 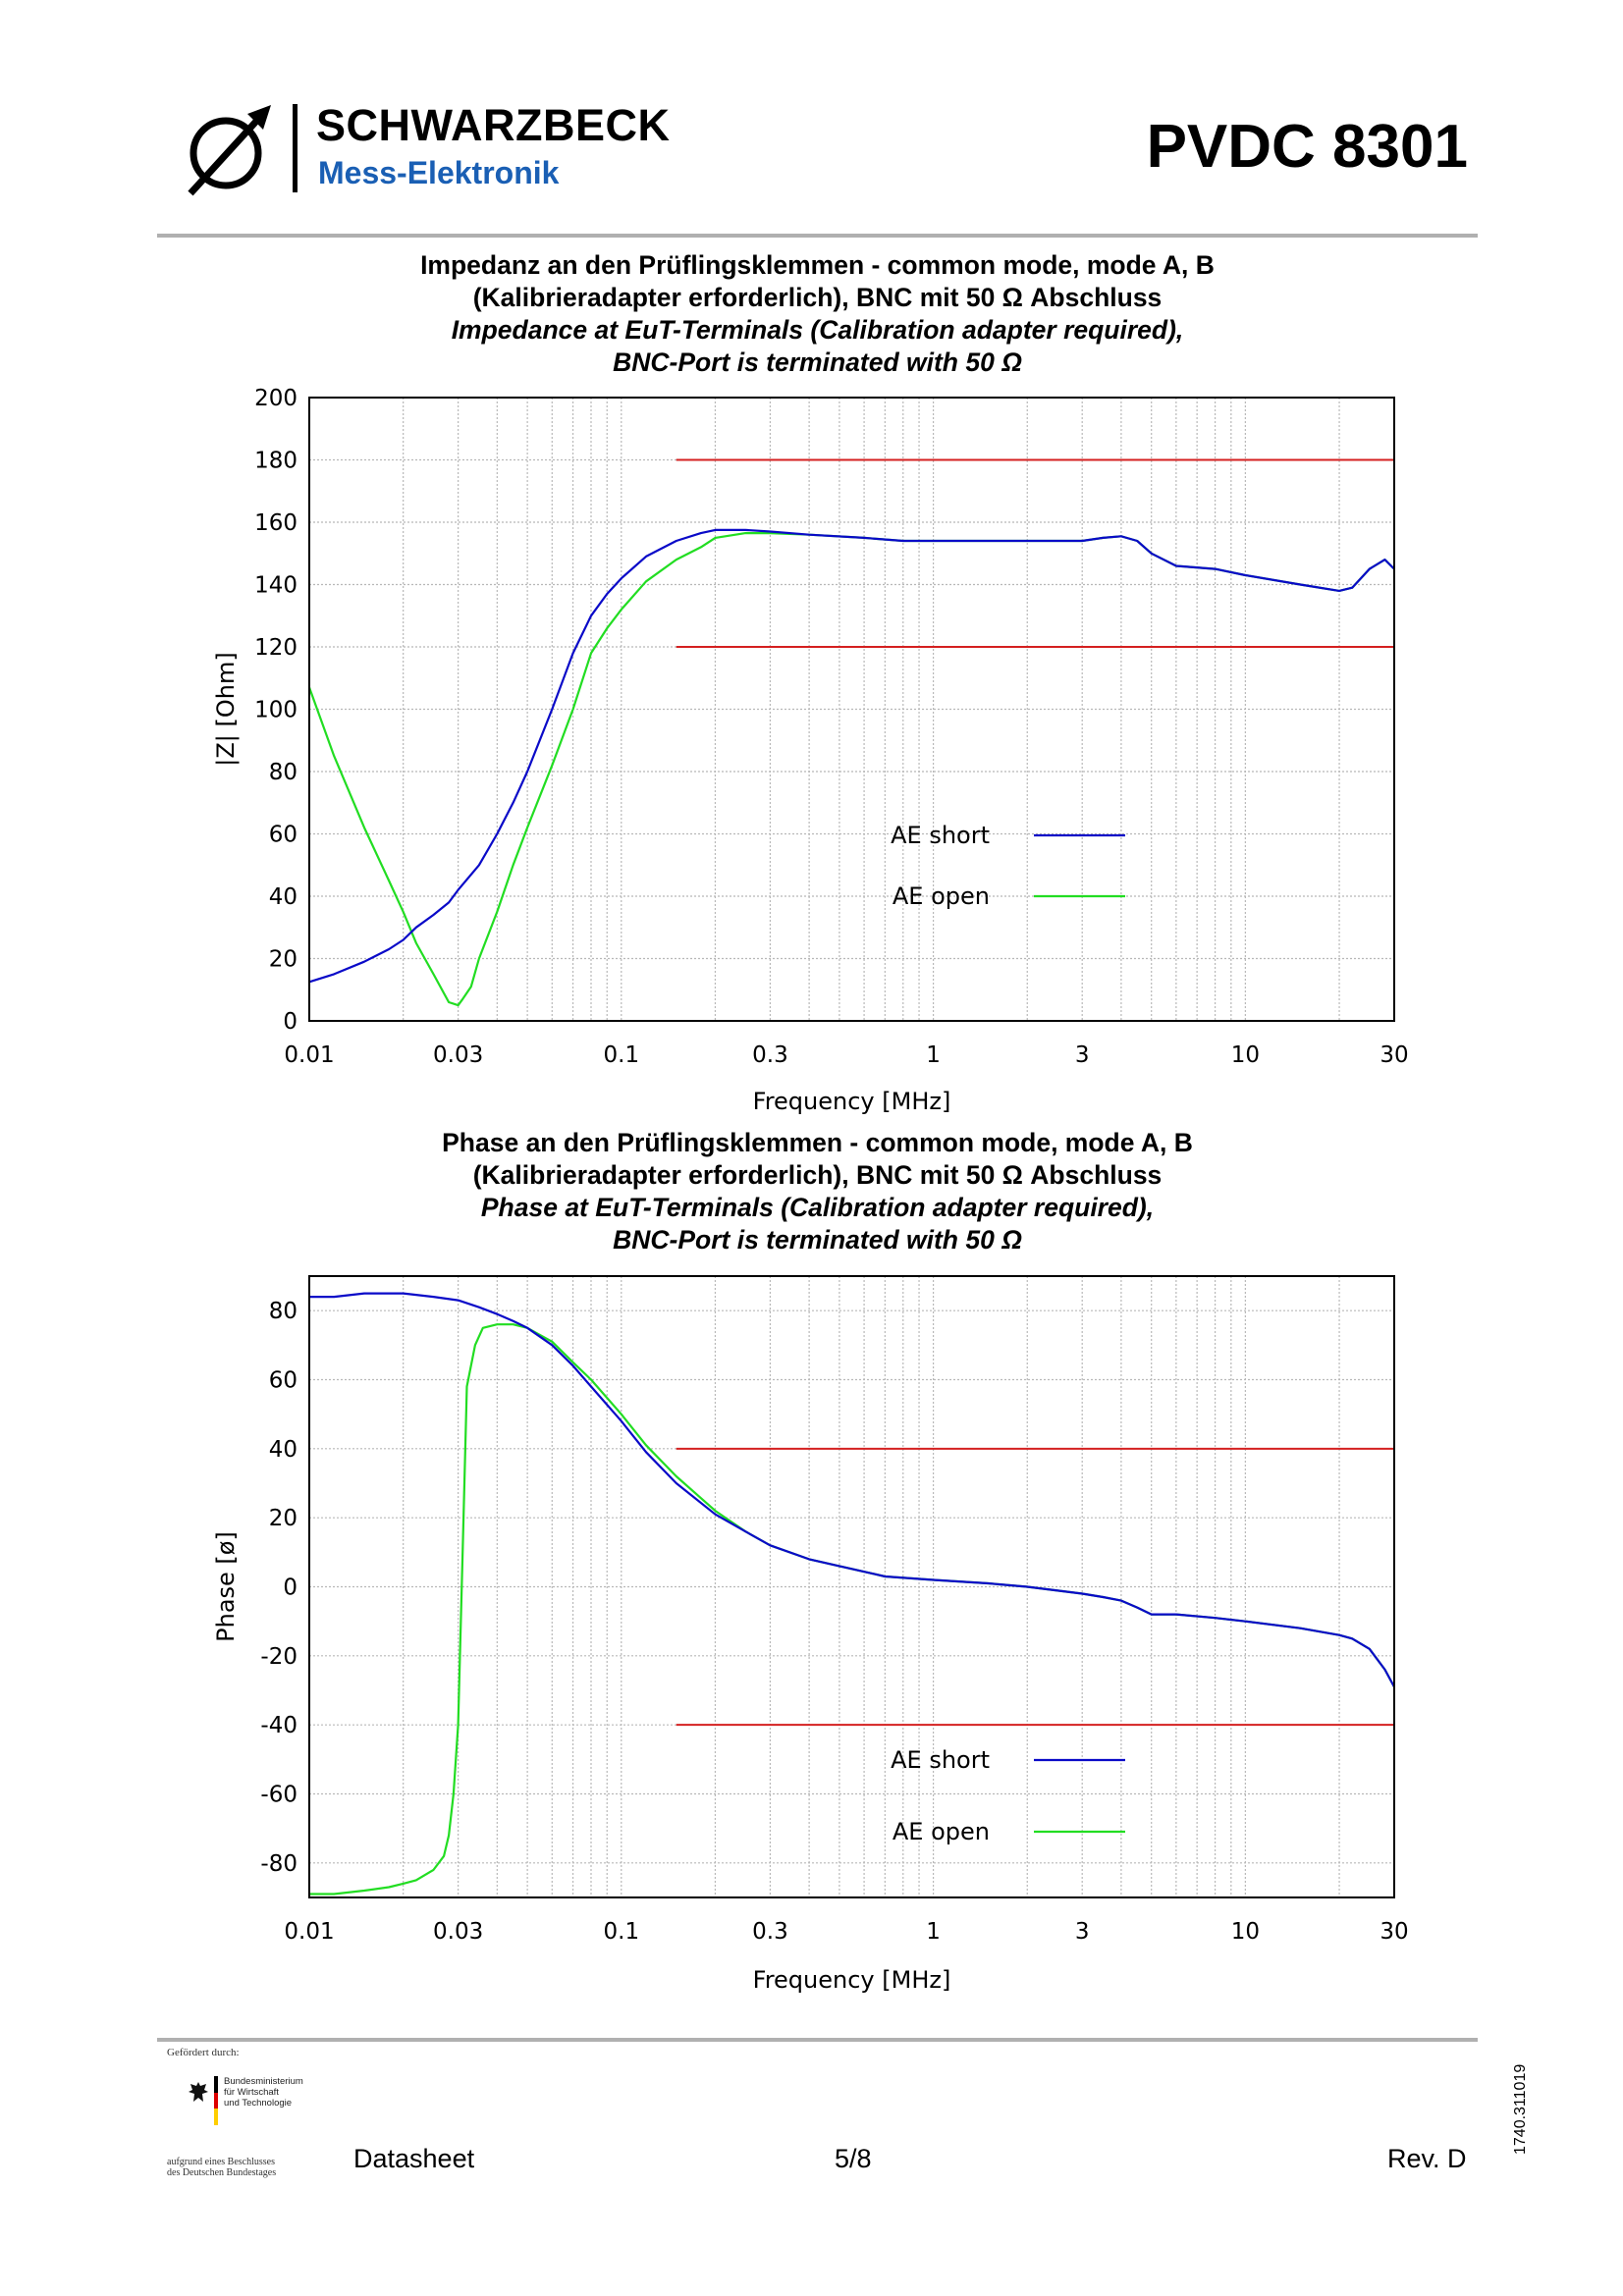 What do you see at coordinates (276, 711) in the screenshot?
I see `y-tick-label: 100` at bounding box center [276, 711].